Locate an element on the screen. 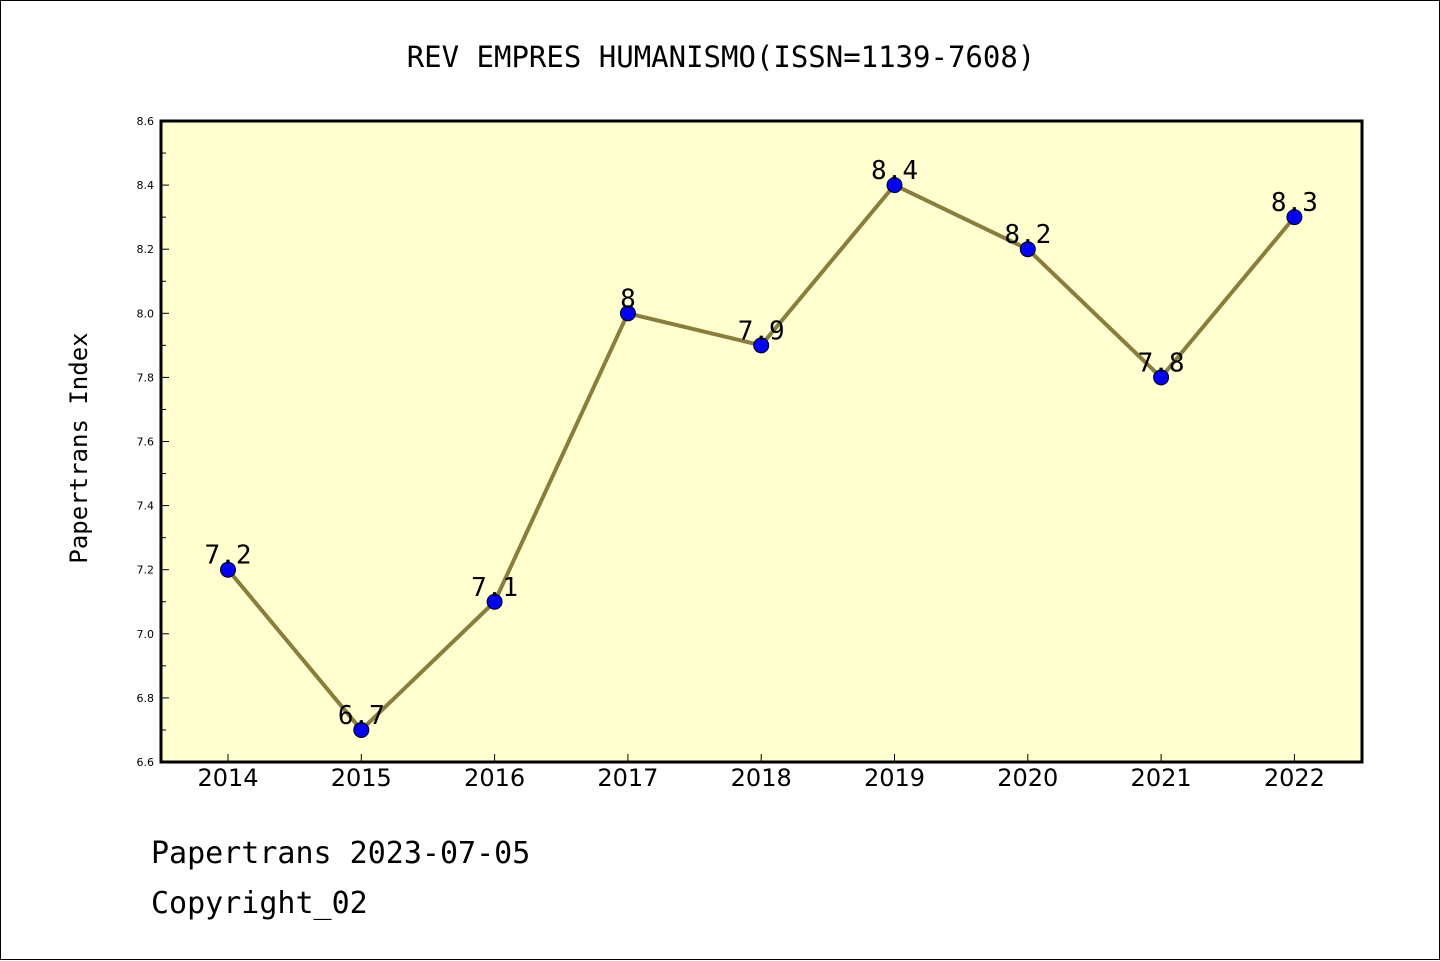 Image resolution: width=1440 pixels, height=961 pixels. y-tick-label: 6.6 is located at coordinates (146, 762).